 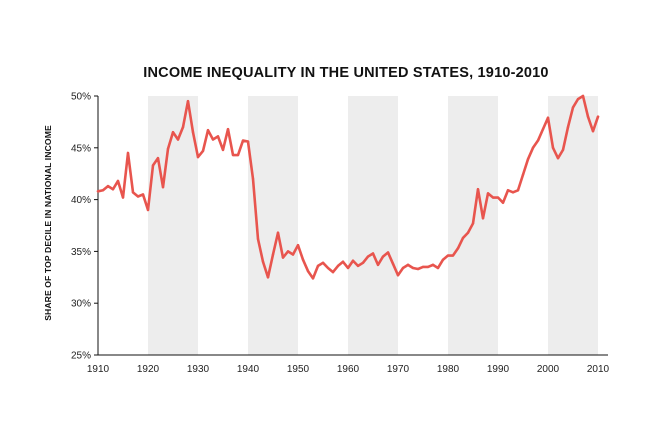 I want to click on x-tick-label: 1940, so click(x=248, y=369).